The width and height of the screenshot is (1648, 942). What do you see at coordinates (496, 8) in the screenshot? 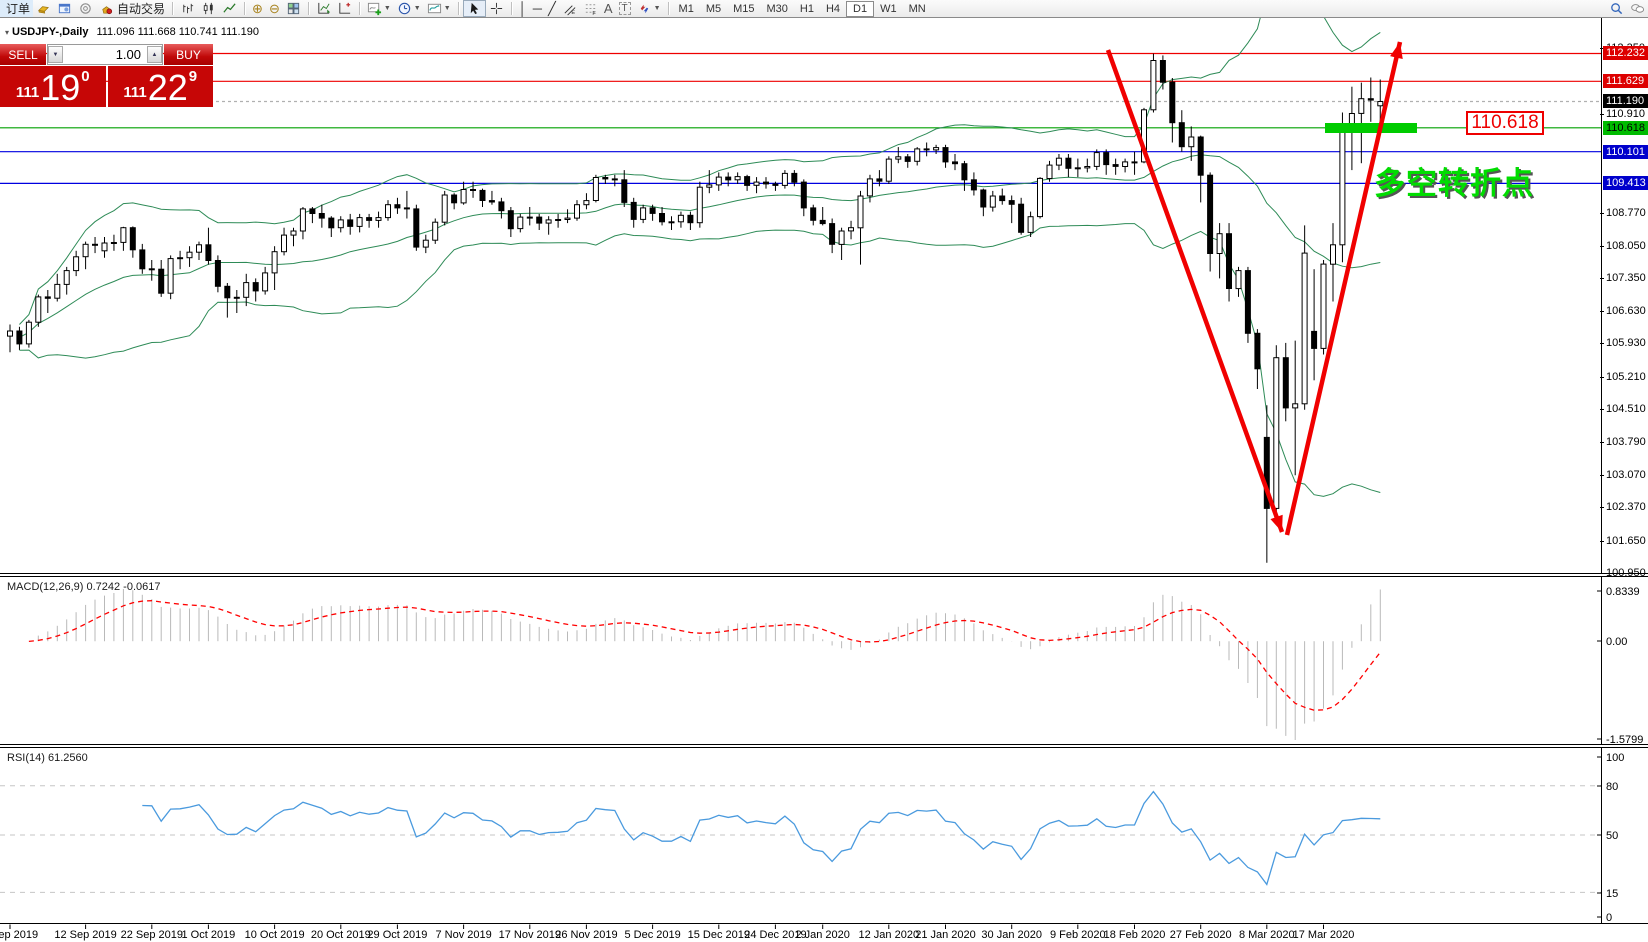
I see `crosshair-button` at bounding box center [496, 8].